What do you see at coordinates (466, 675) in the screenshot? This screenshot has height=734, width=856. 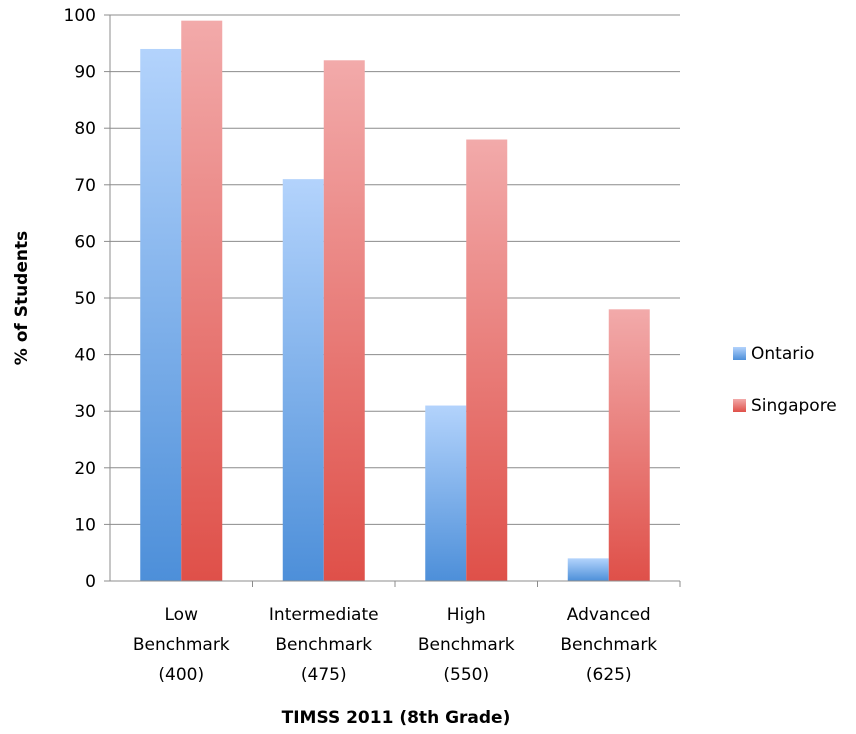 I see `x-category-label: (550)` at bounding box center [466, 675].